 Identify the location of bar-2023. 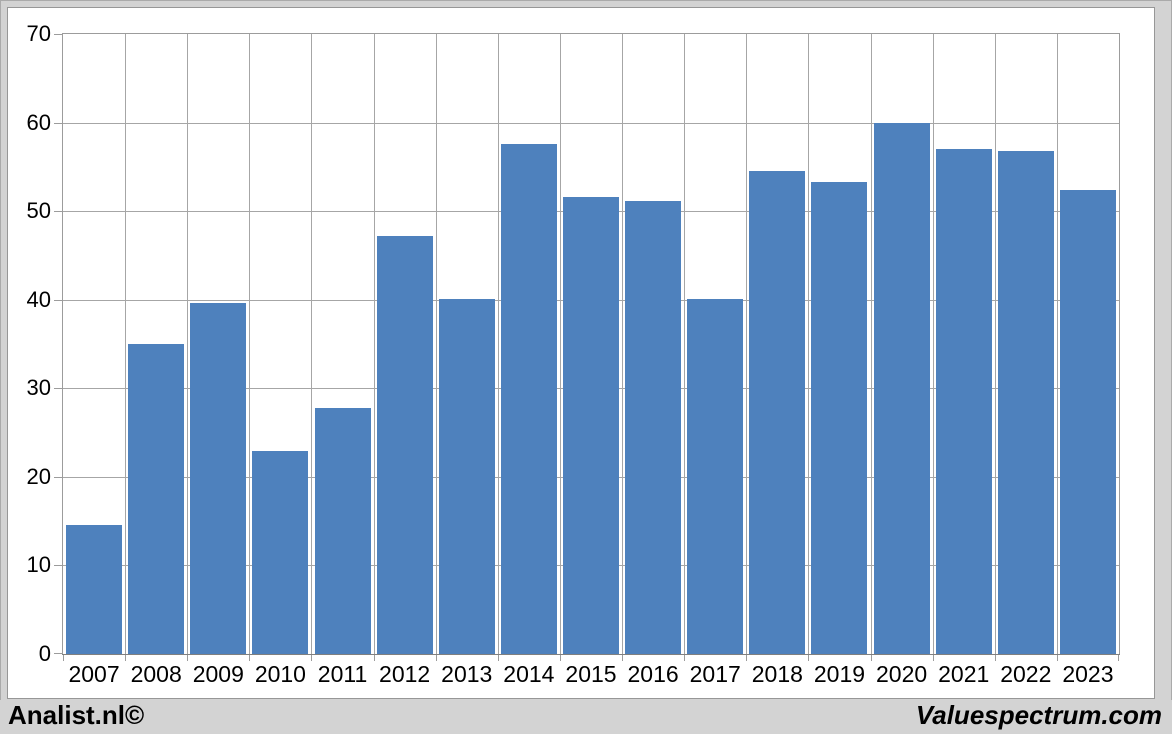
(1087, 421).